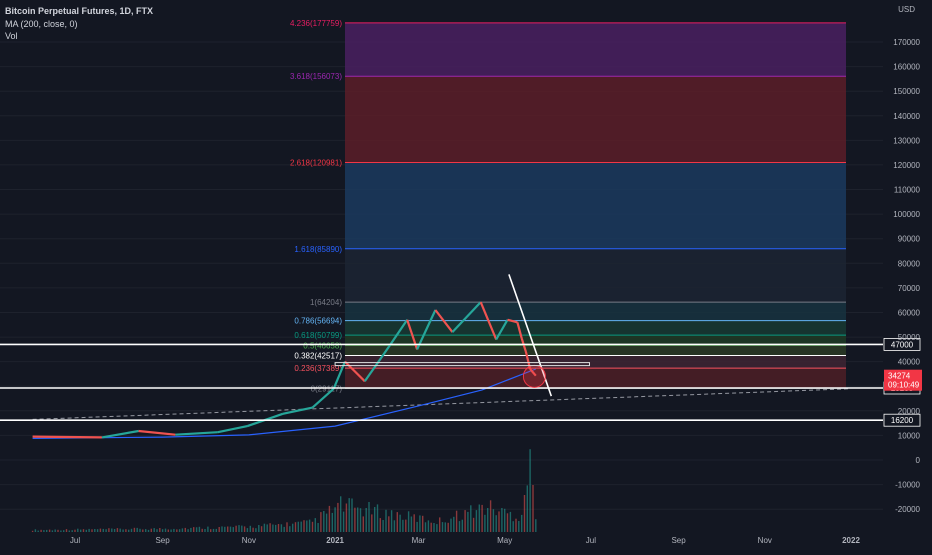 Image resolution: width=932 pixels, height=555 pixels. Describe the element at coordinates (79, 11) in the screenshot. I see `symbol-title: Bitcoin Perpetual Futures, 1D, FTX` at that location.